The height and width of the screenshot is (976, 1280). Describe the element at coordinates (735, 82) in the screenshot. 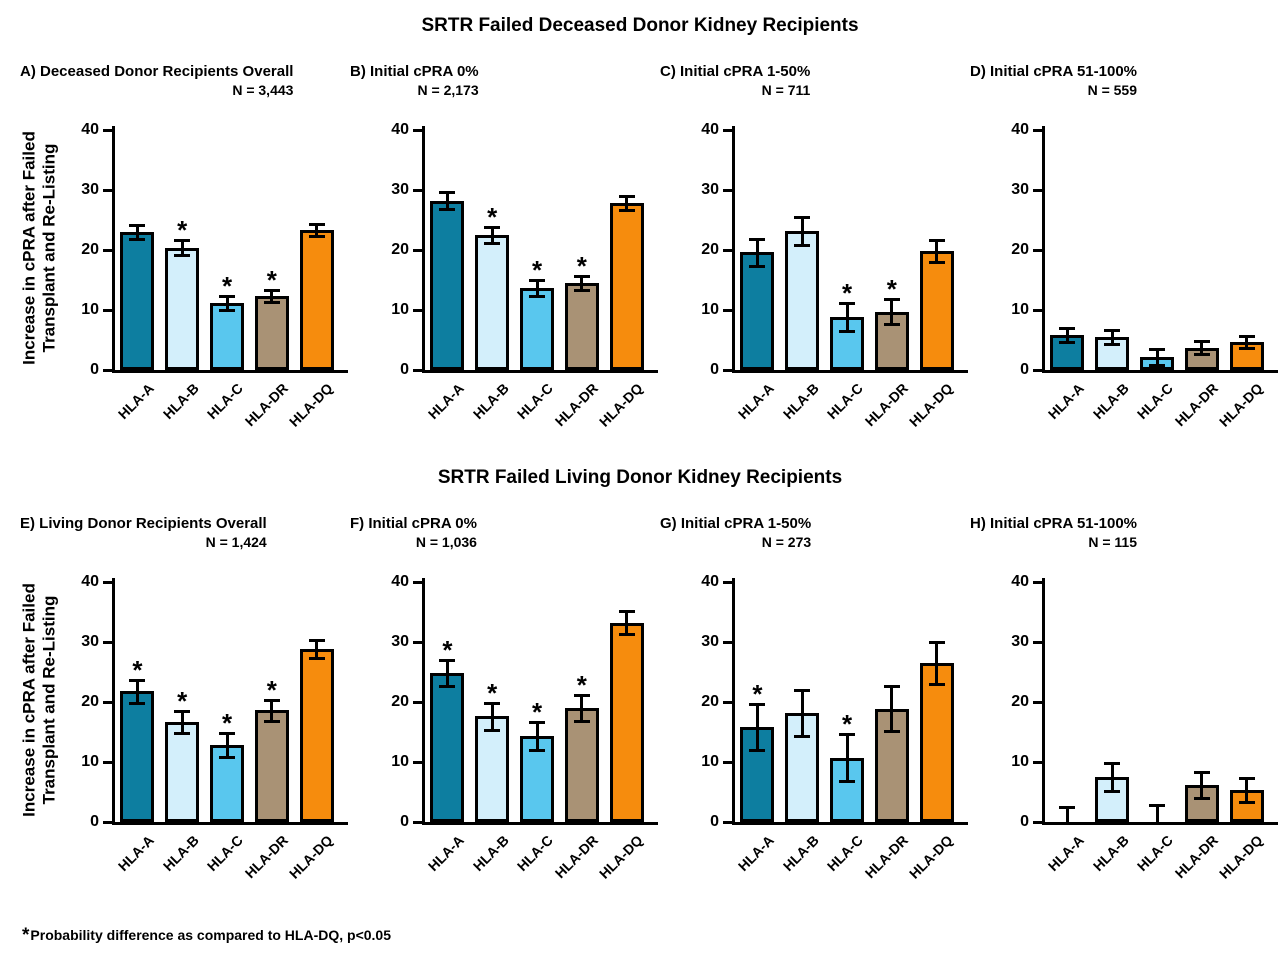

I see `panel-c-header: C) Initial cPRA 1-50% N = 711` at that location.